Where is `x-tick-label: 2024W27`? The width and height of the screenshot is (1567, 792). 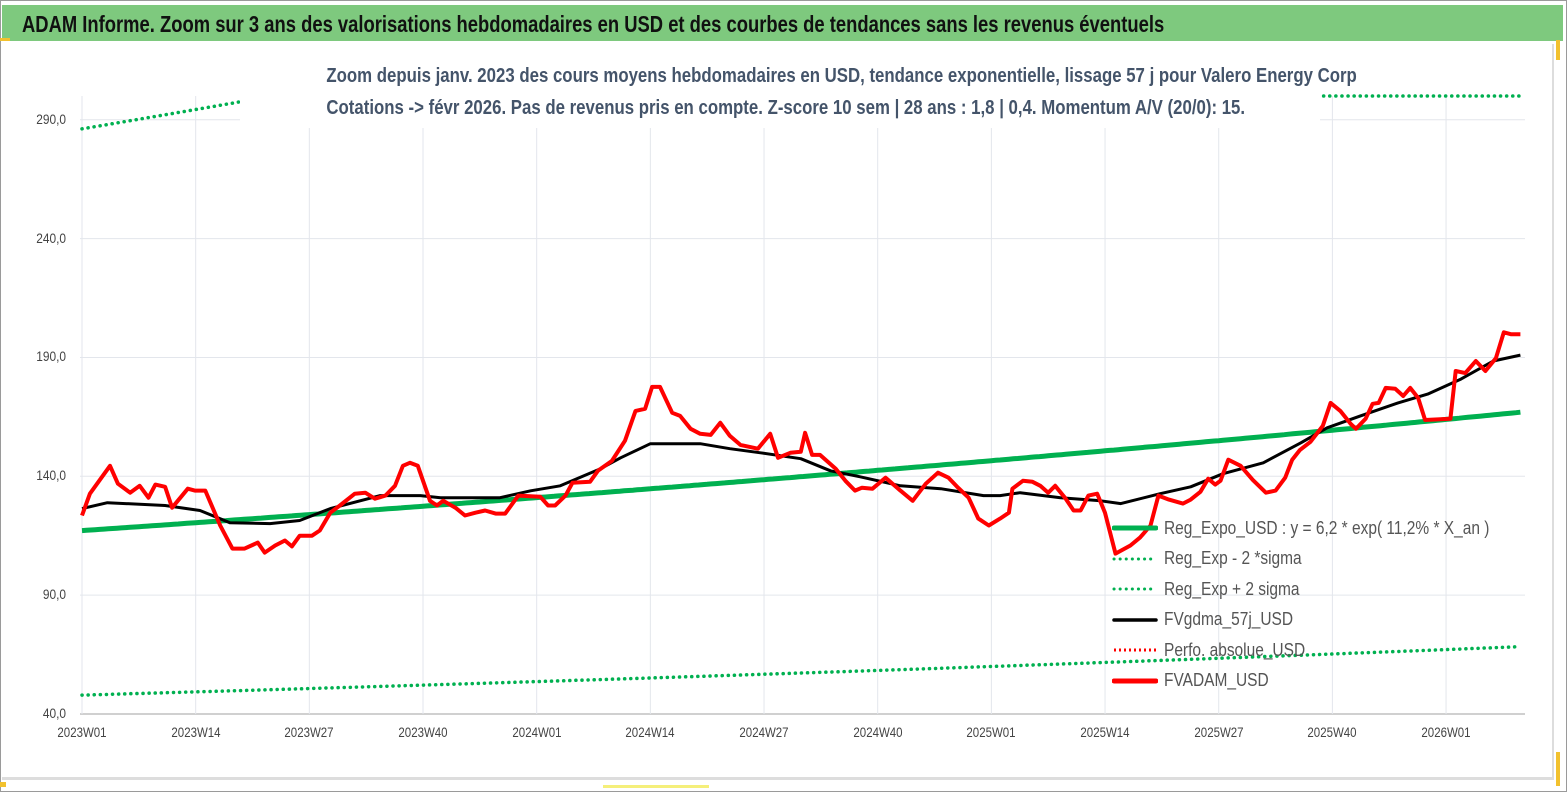 x-tick-label: 2024W27 is located at coordinates (764, 732).